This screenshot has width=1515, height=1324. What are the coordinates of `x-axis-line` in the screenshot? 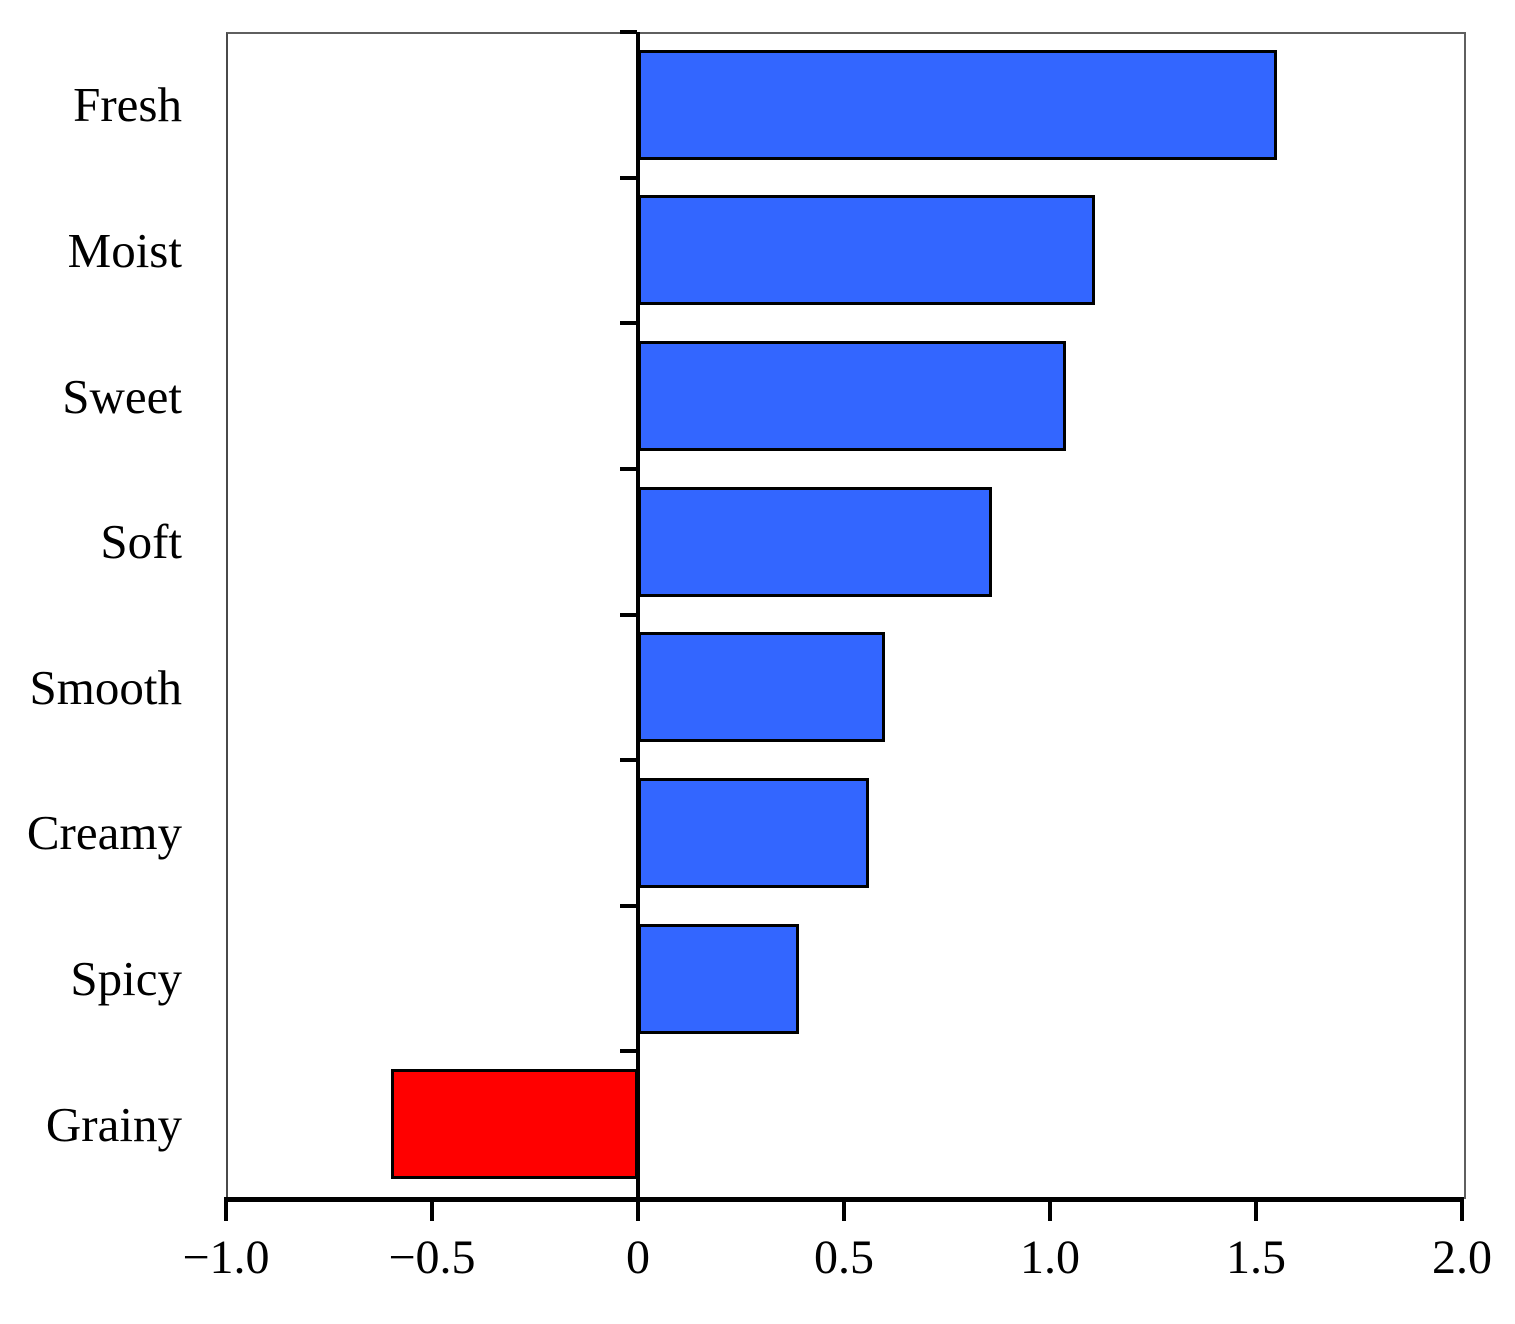 It's located at (844, 1199).